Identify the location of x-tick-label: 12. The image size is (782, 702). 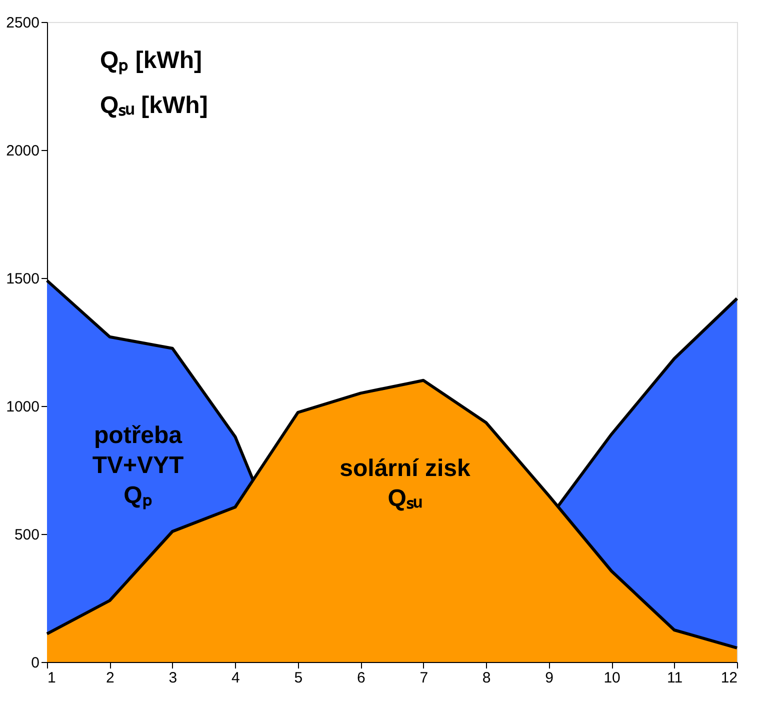
(729, 678).